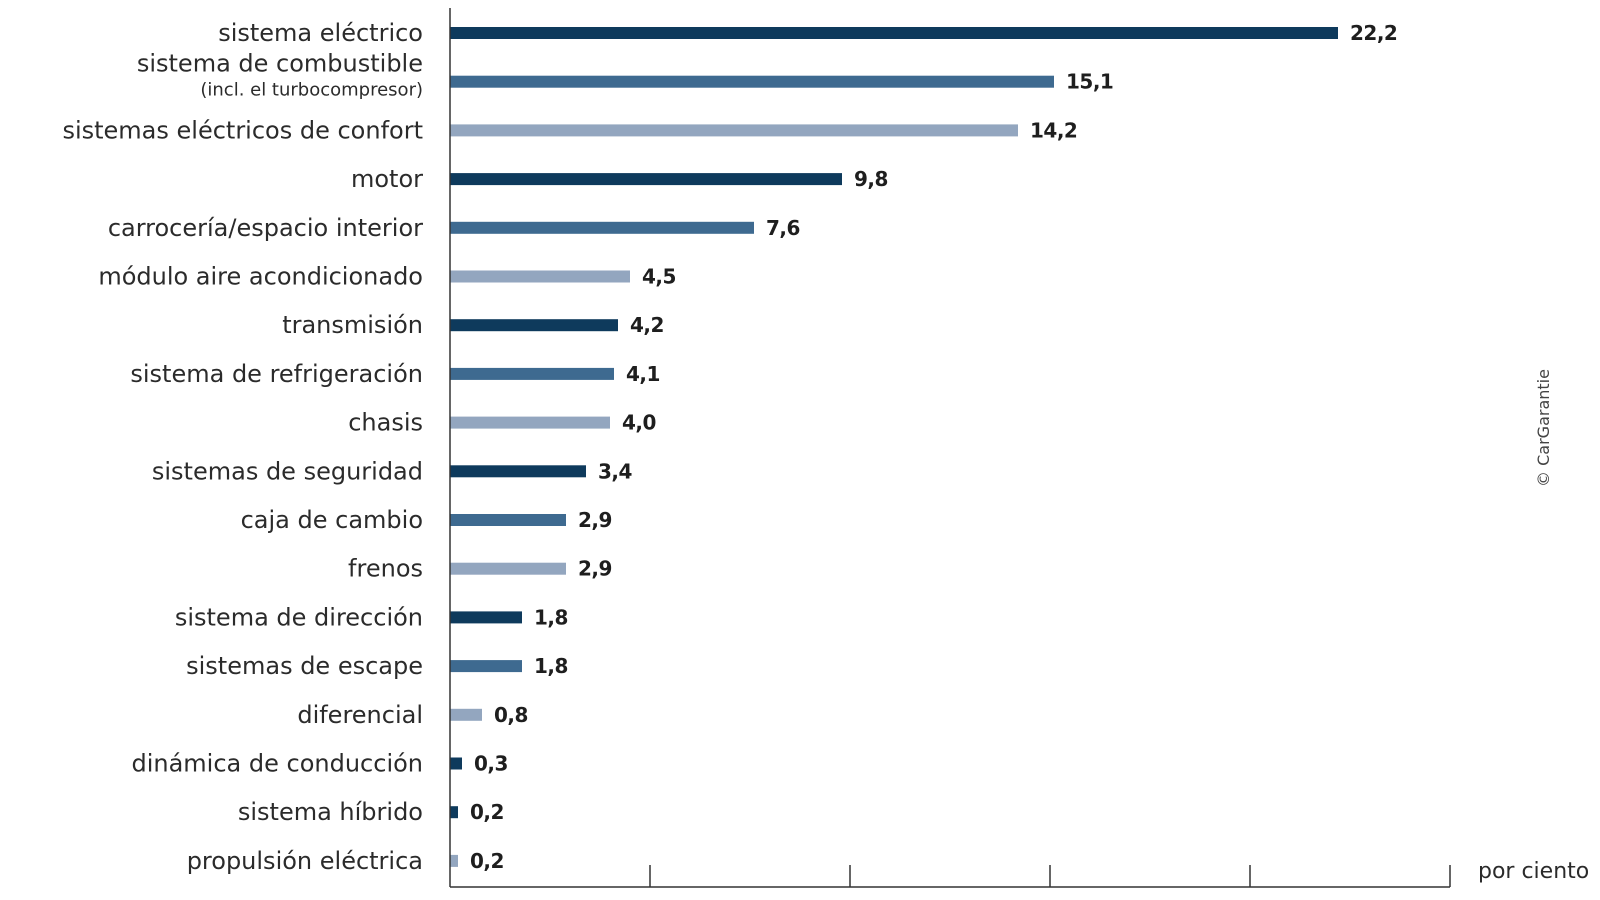 Image resolution: width=1600 pixels, height=900 pixels. I want to click on category-label: chasis, so click(385, 423).